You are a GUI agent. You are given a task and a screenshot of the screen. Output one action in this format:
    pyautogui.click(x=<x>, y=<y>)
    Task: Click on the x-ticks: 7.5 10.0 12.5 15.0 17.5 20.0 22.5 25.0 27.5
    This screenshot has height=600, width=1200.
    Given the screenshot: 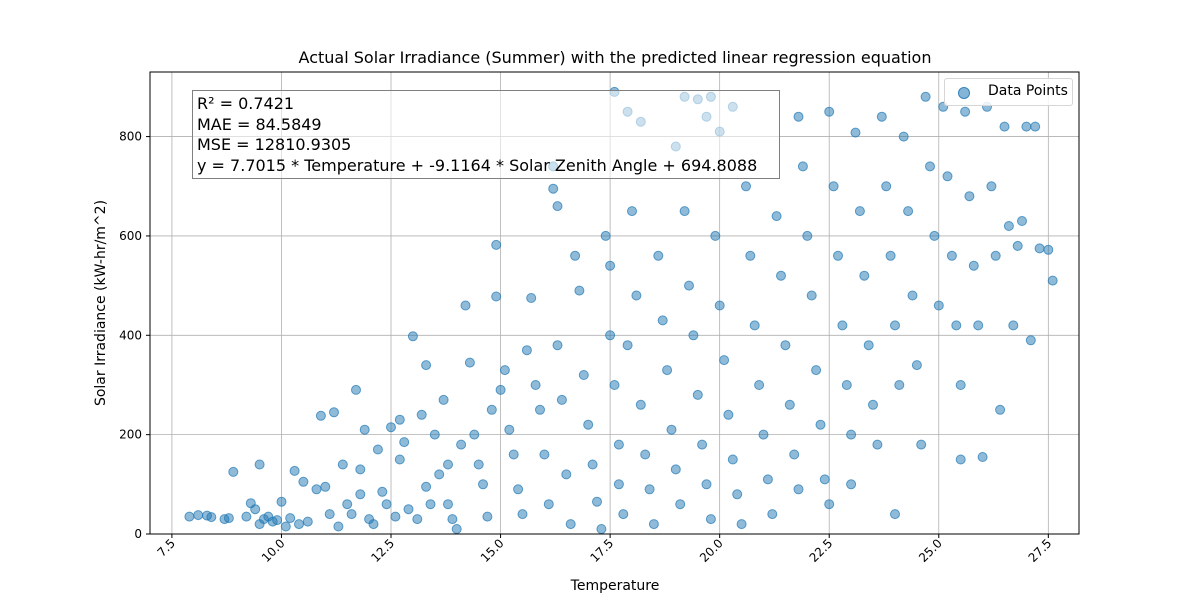 What is the action you would take?
    pyautogui.click(x=605, y=549)
    